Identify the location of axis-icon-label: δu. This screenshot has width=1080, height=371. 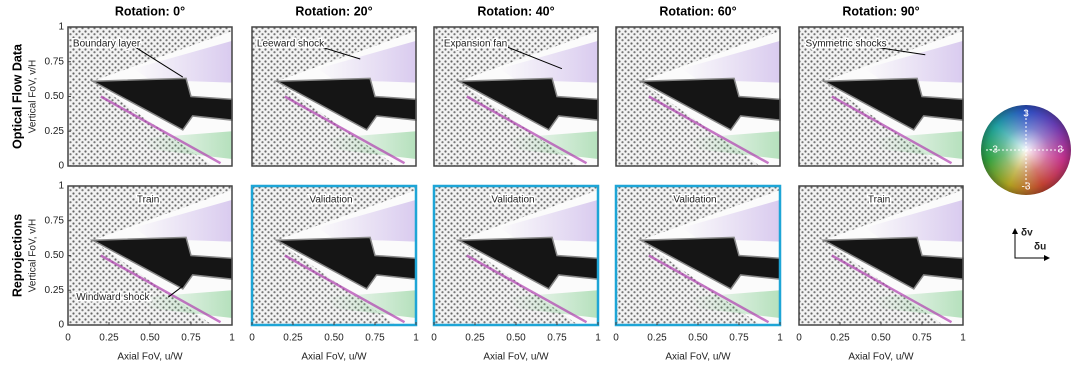
(1040, 247).